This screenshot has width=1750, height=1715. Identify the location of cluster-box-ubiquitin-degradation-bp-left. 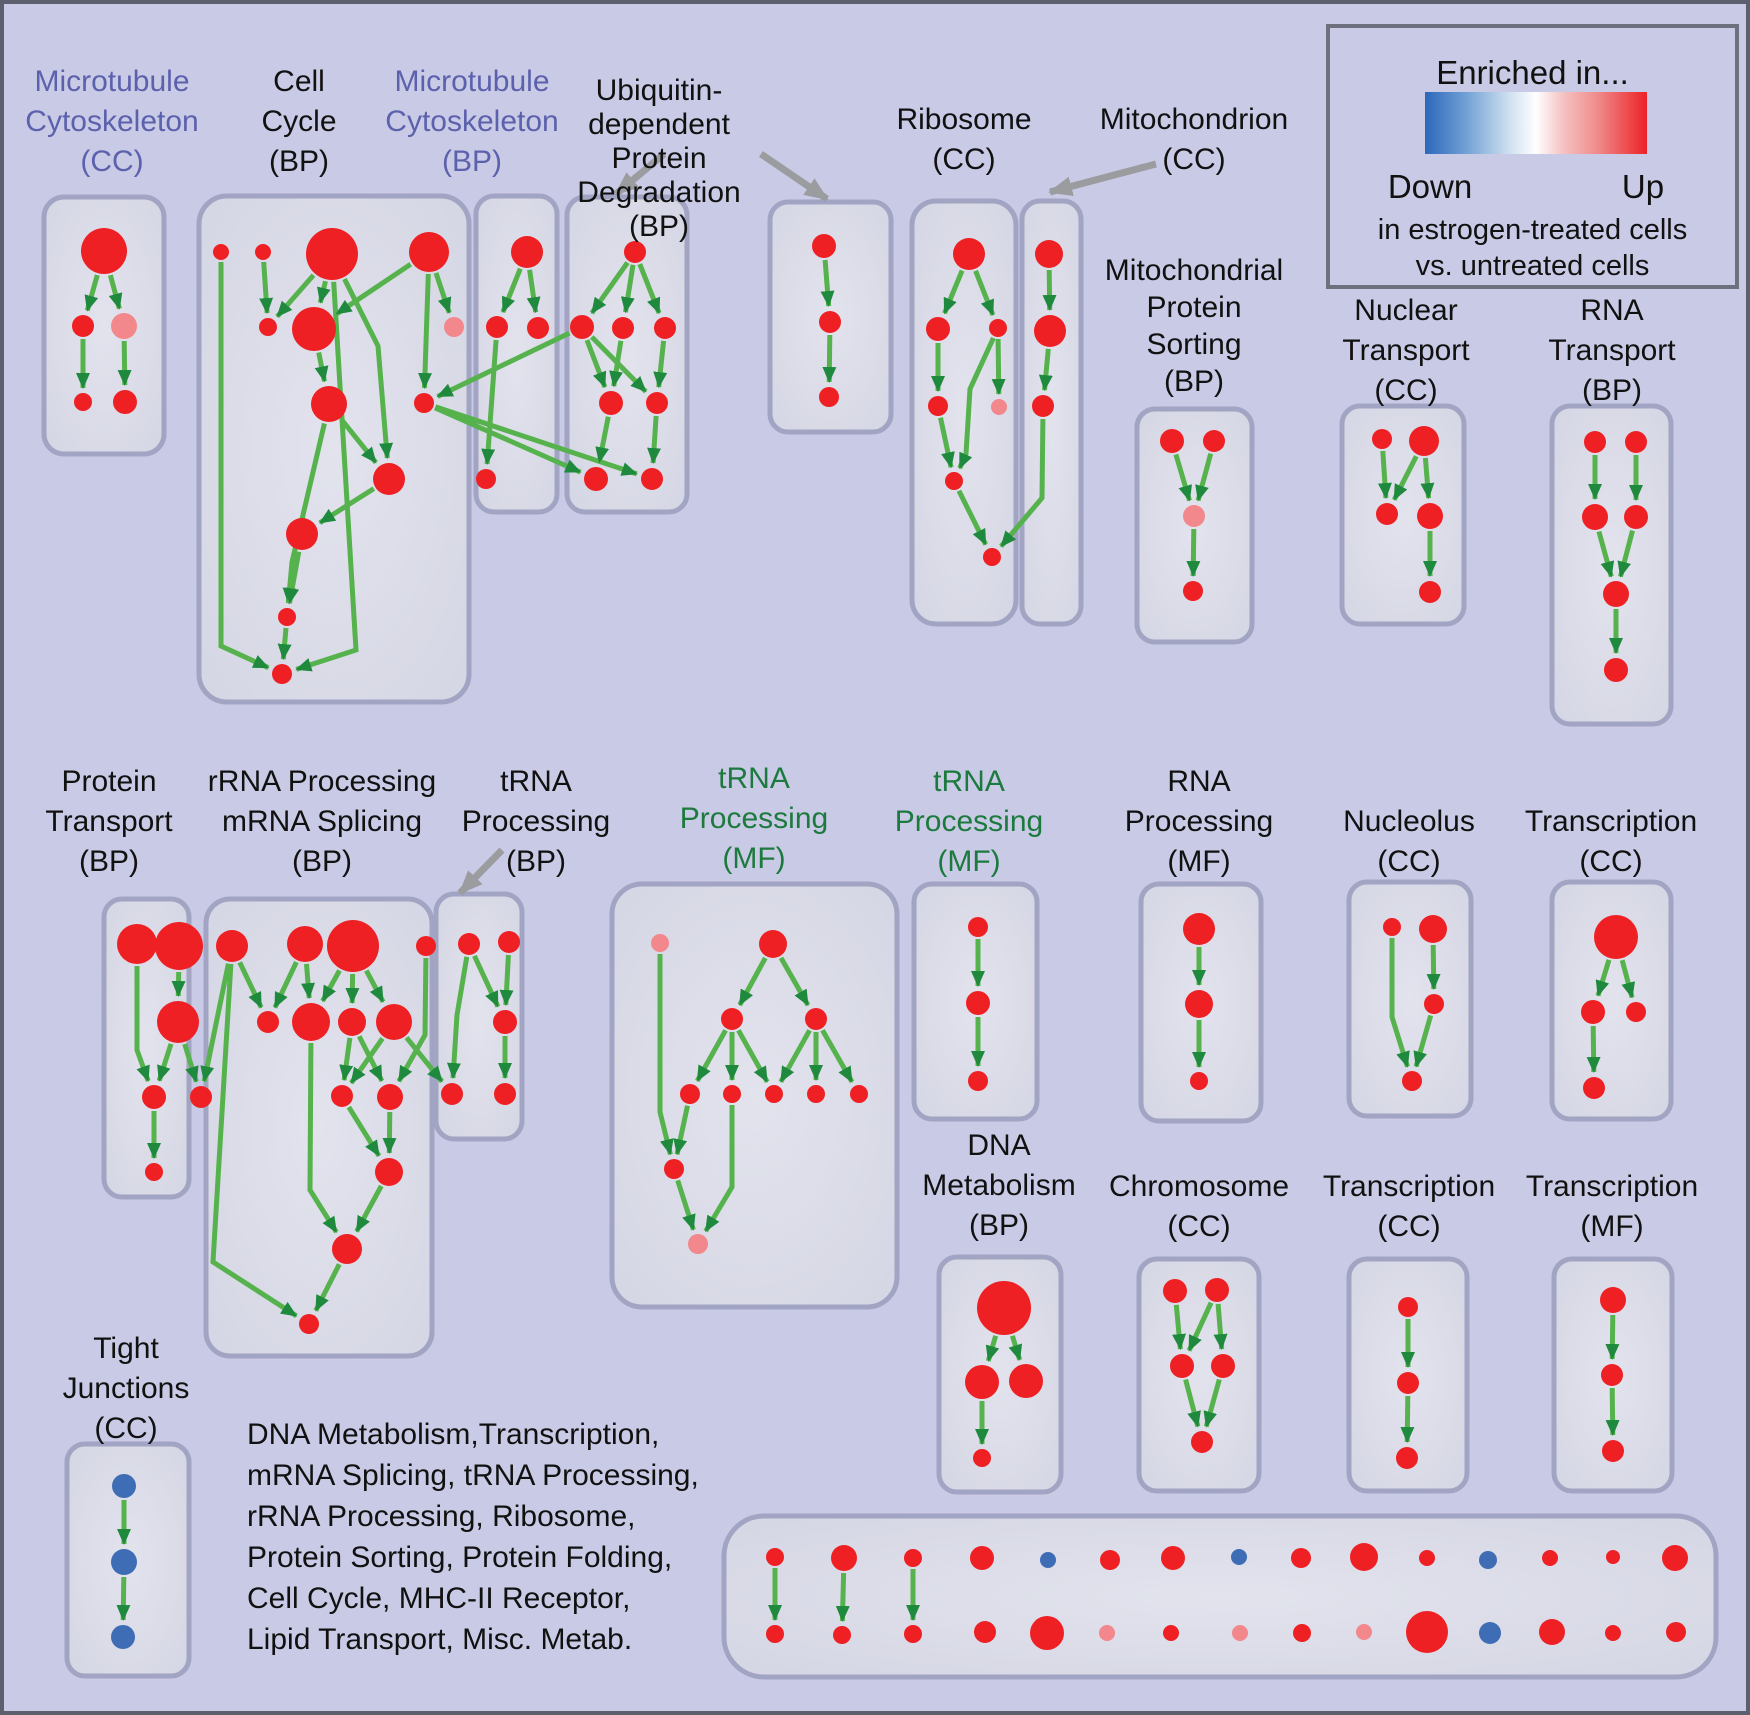
(627, 354).